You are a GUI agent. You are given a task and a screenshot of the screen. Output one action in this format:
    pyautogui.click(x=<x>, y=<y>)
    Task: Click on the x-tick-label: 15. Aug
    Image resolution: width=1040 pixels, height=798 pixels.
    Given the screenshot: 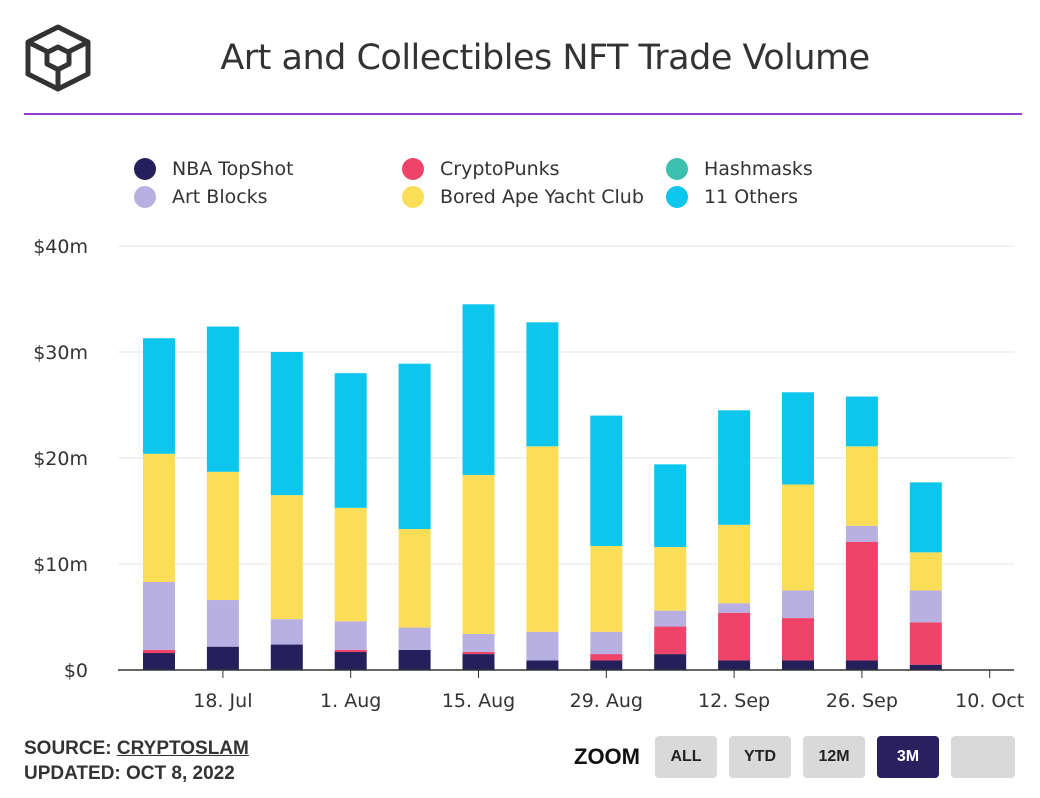 What is the action you would take?
    pyautogui.click(x=478, y=701)
    